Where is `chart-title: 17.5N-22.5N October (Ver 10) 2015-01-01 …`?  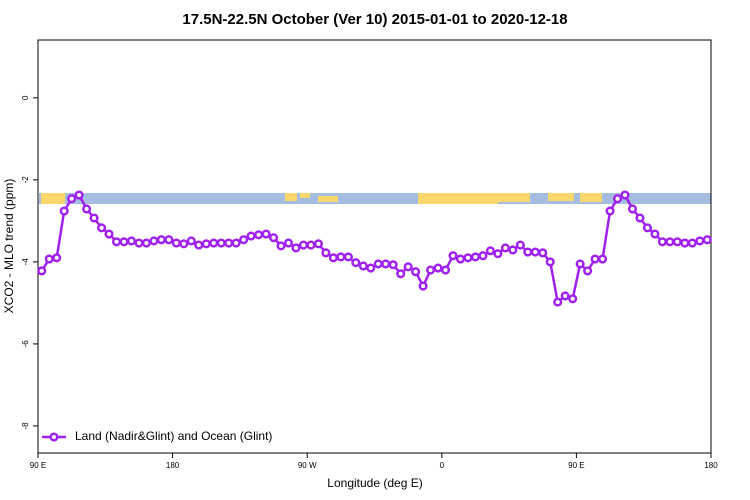 chart-title: 17.5N-22.5N October (Ver 10) 2015-01-01 … is located at coordinates (374, 19).